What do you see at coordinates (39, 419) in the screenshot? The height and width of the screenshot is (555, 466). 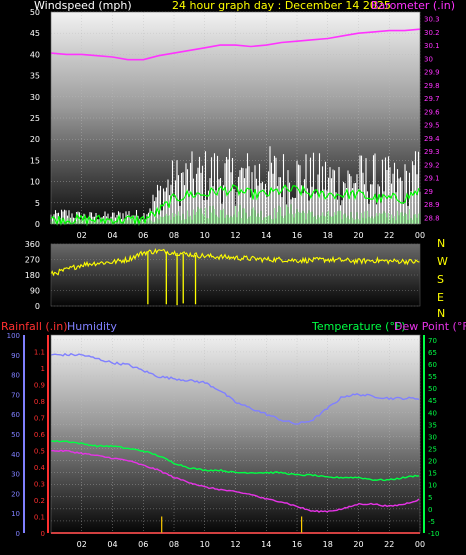 I see `rainfall-y-tick-label: 0.7` at bounding box center [39, 419].